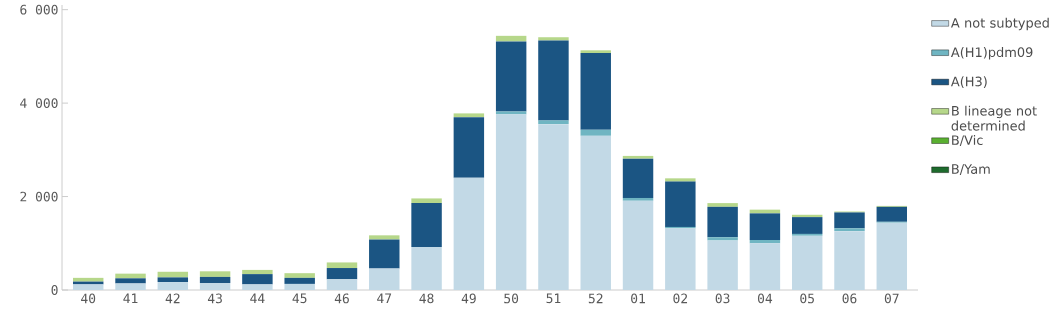 This screenshot has height=323, width=1061. What do you see at coordinates (968, 82) in the screenshot?
I see `legend-label: A(H3)` at bounding box center [968, 82].